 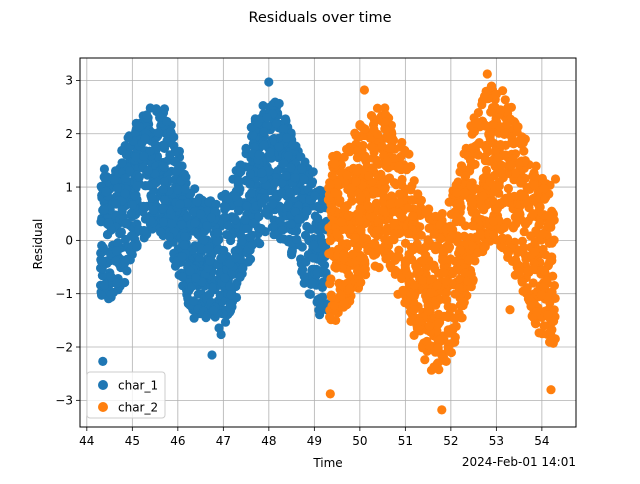 What do you see at coordinates (86, 441) in the screenshot?
I see `x-tick-label: 44` at bounding box center [86, 441].